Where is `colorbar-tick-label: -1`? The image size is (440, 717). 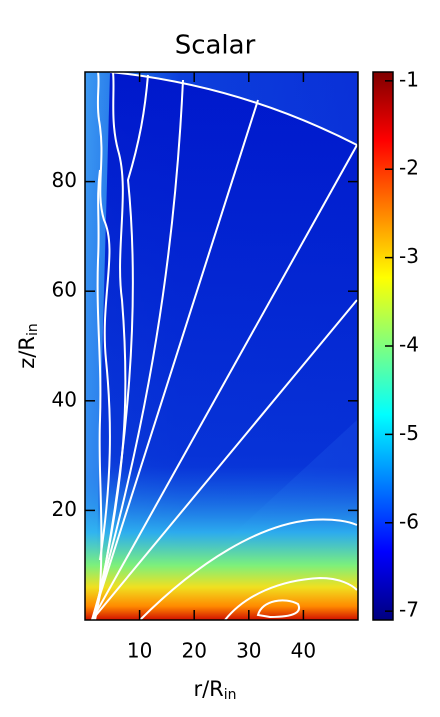 colorbar-tick-label: -1 is located at coordinates (409, 79).